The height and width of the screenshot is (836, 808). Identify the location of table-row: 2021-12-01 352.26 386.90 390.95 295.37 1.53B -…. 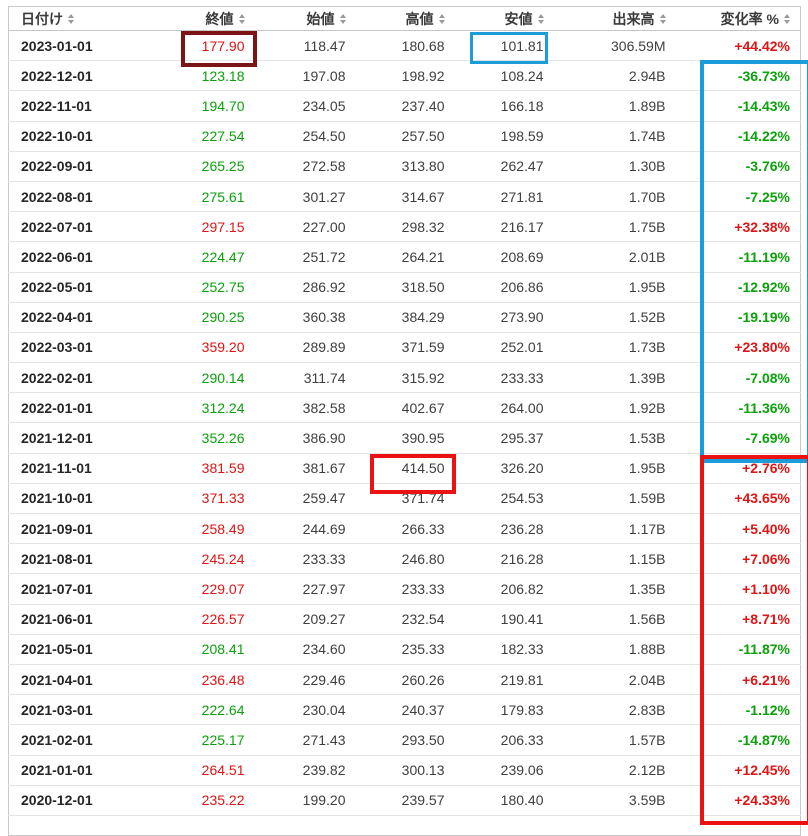
(404, 438).